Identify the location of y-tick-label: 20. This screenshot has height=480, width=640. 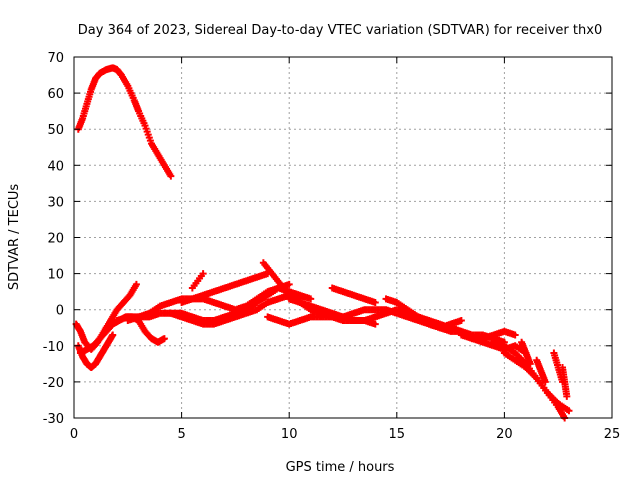
(55, 239).